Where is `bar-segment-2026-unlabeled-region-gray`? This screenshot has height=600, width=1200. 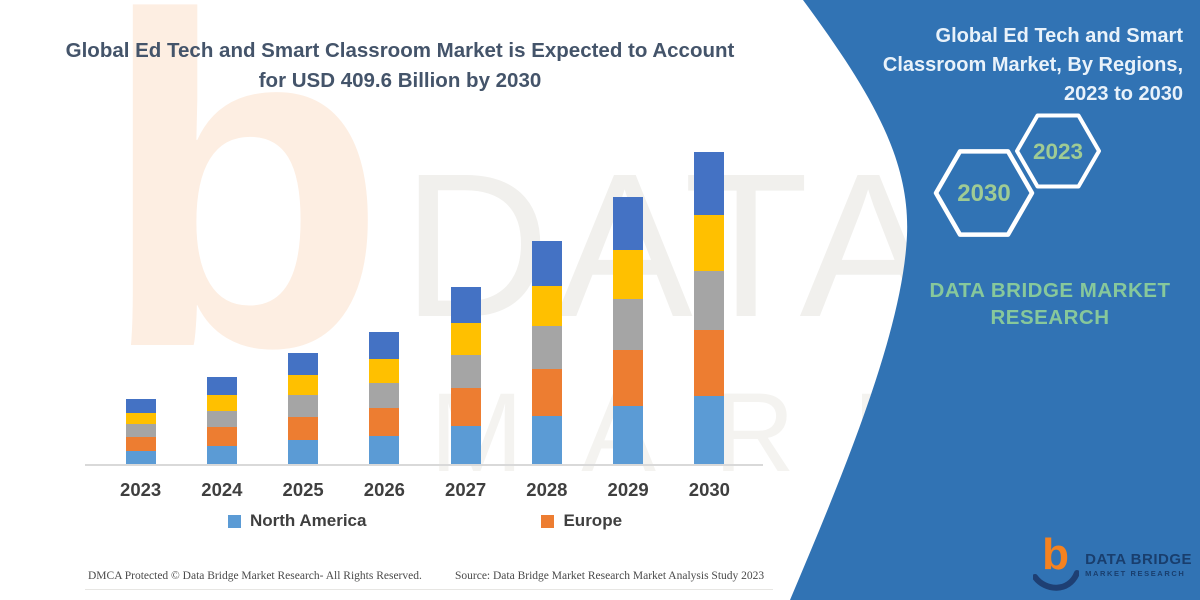
bar-segment-2026-unlabeled-region-gray is located at coordinates (384, 395).